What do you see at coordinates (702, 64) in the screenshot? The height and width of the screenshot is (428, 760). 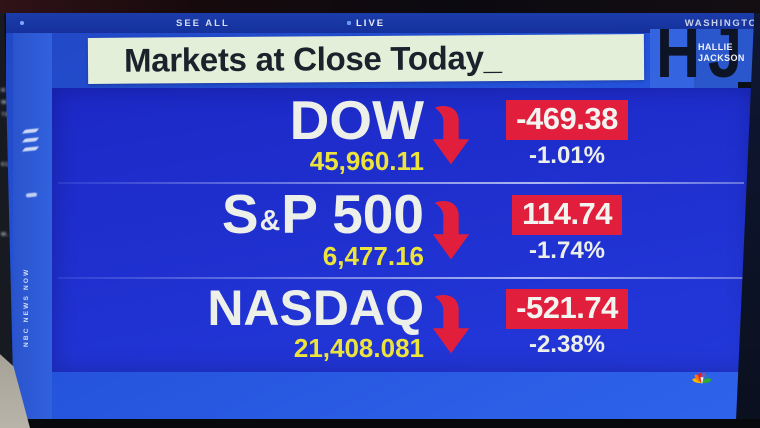 I see `show-logo: H J HALLIE JACKSON` at bounding box center [702, 64].